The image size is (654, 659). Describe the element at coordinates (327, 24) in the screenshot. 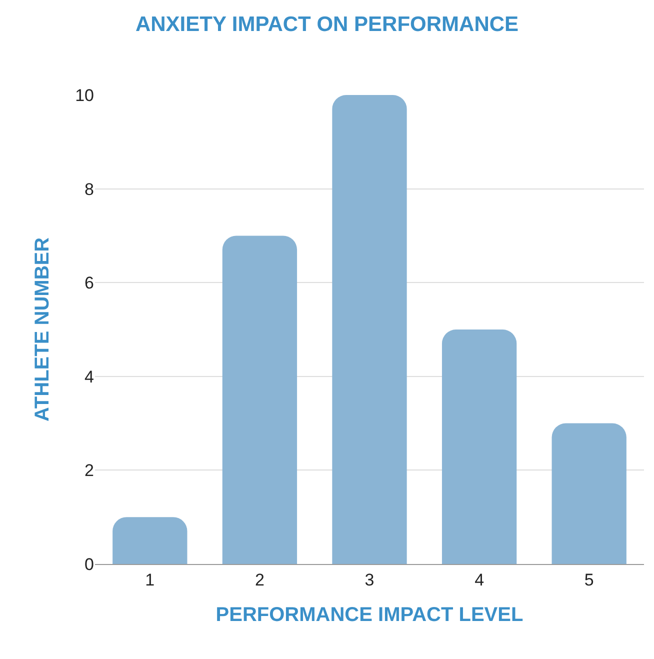

I see `chart-title: ANXIETY IMPACT ON PERFORMANCE` at that location.